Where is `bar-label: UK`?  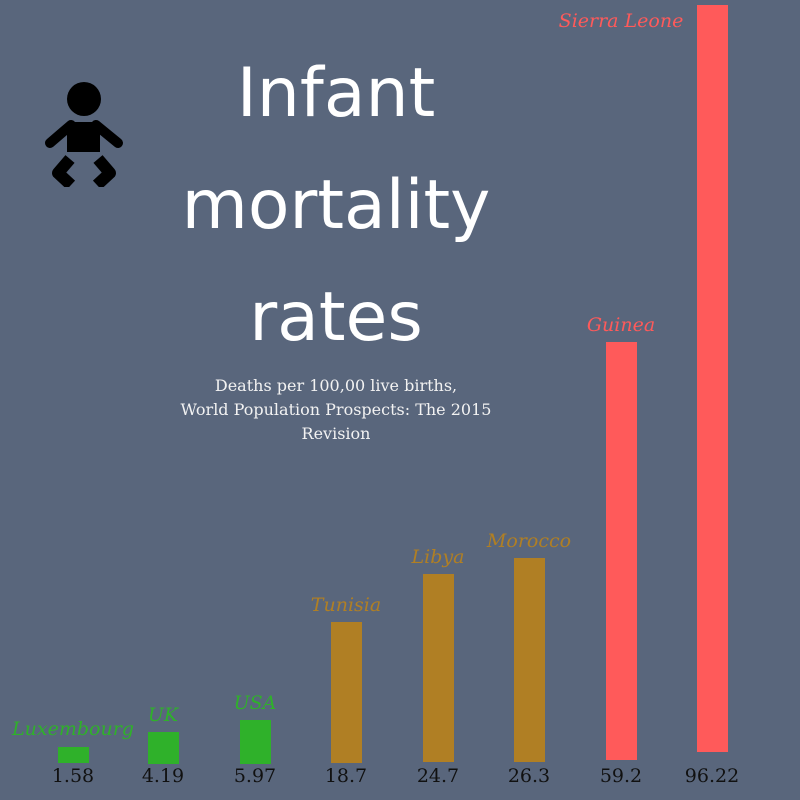 bar-label: UK is located at coordinates (163, 715).